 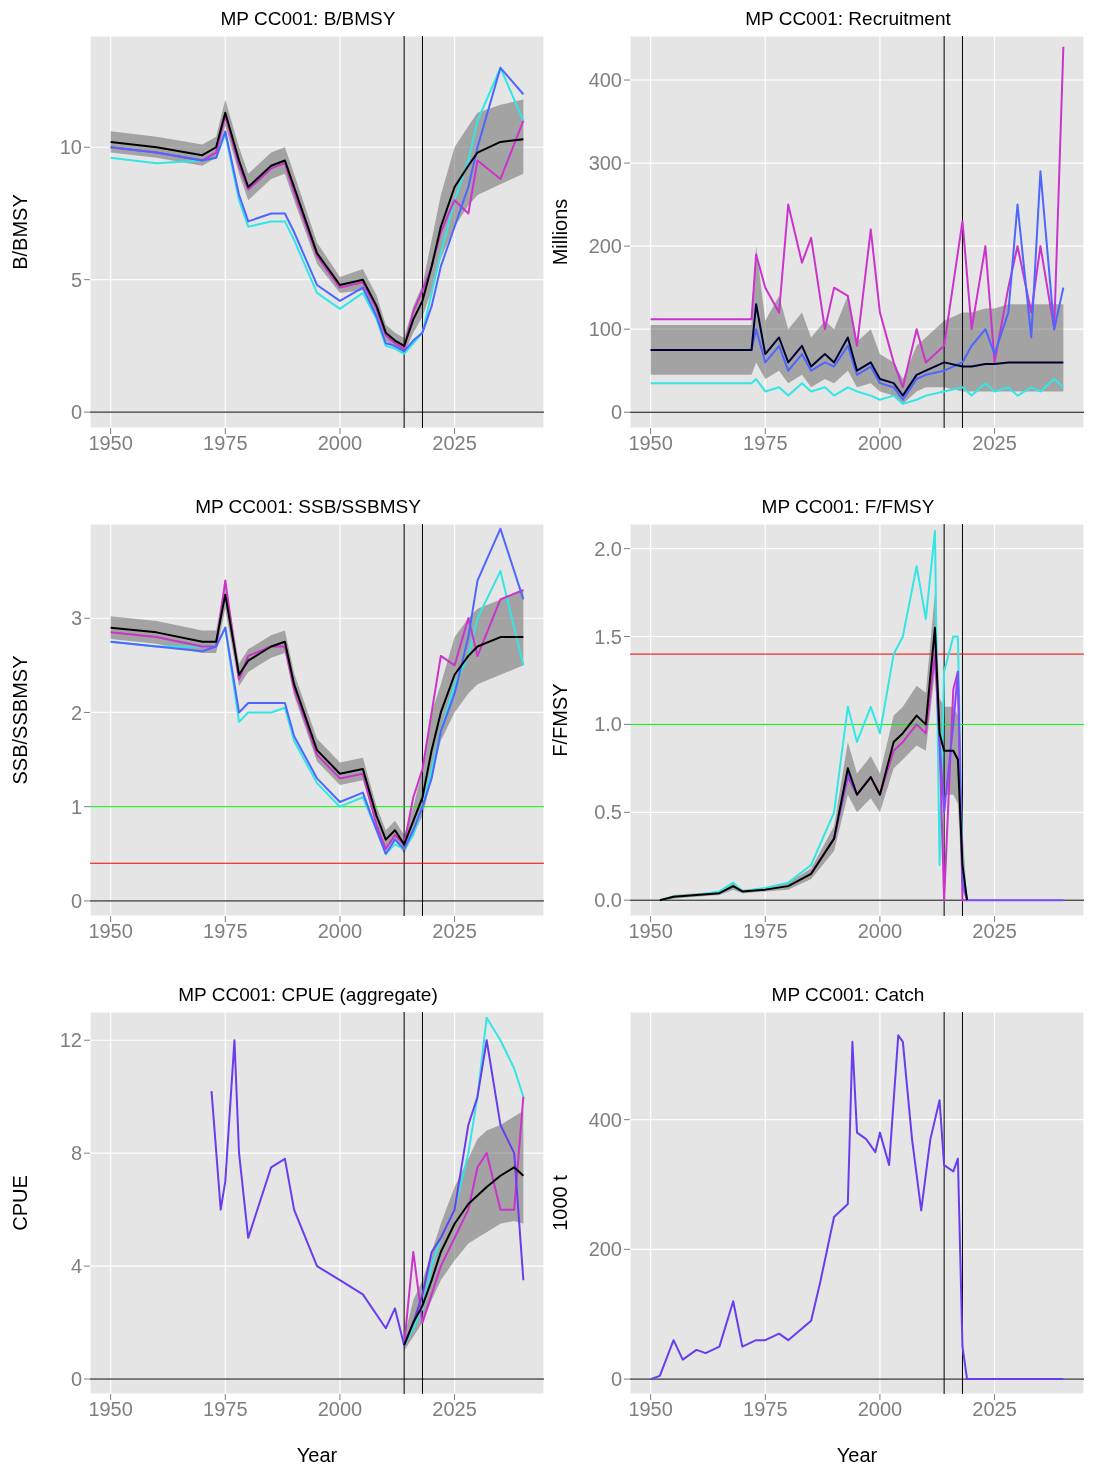 What do you see at coordinates (308, 507) in the screenshot?
I see `chart-title: MP CC001: SSB/SSBMSY` at bounding box center [308, 507].